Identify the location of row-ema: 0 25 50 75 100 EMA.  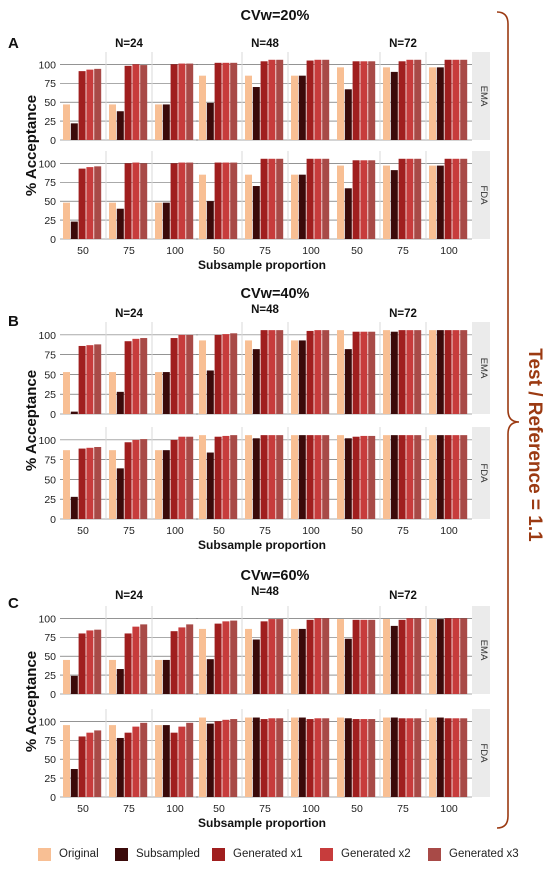
(264, 371).